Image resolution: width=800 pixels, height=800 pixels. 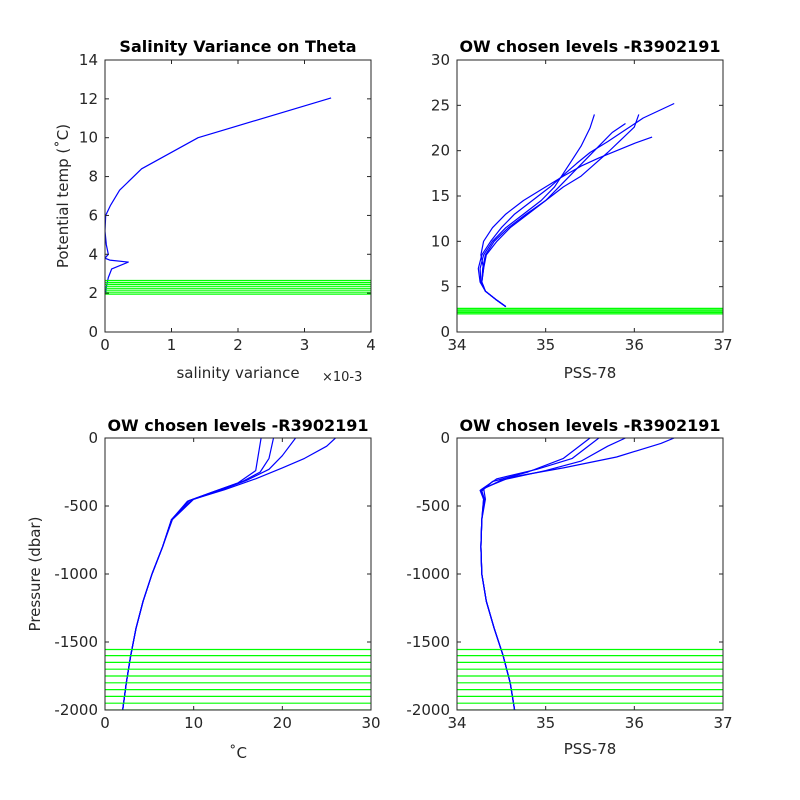 I want to click on ts-marks, so click(x=590, y=208).